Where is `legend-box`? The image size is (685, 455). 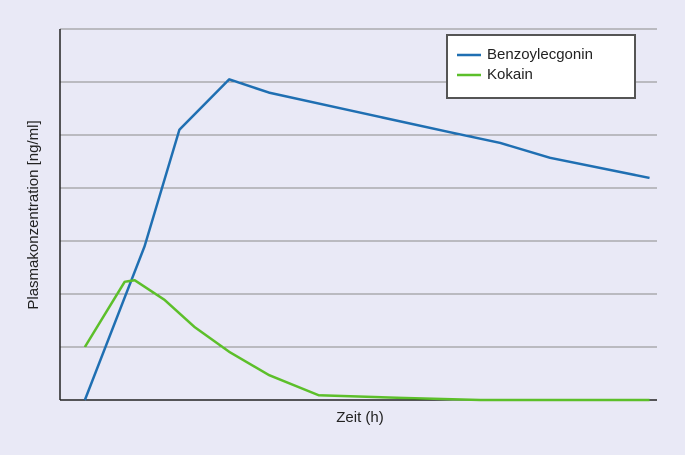 legend-box is located at coordinates (541, 66).